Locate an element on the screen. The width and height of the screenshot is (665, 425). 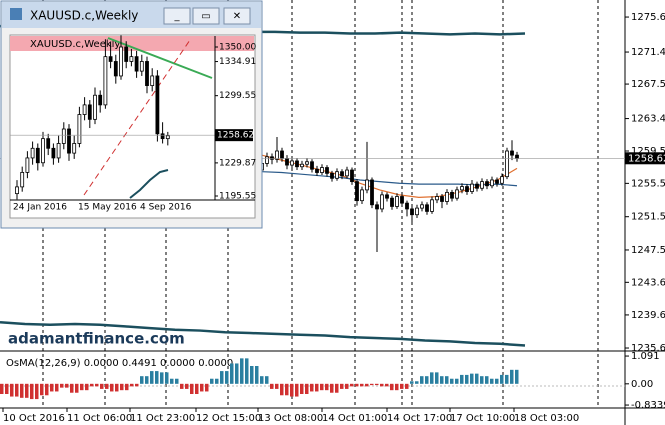
y-tick-label: 1267.59 is located at coordinates (648, 84).